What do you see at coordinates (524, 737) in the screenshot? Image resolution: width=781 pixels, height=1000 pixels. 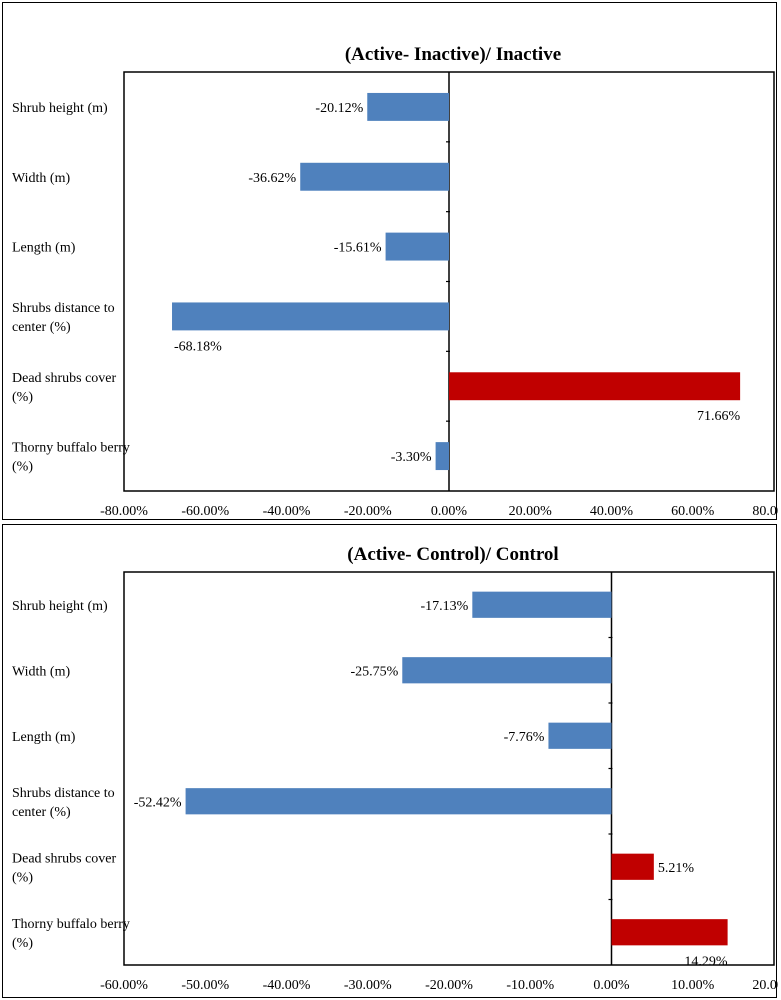 I see `data-label: -7.76%` at bounding box center [524, 737].